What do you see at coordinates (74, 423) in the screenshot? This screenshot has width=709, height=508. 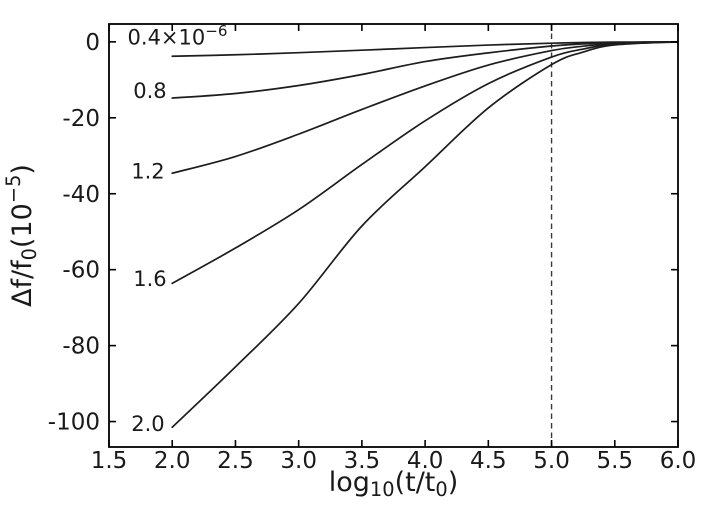 I see `y-tick-label: -100` at bounding box center [74, 423].